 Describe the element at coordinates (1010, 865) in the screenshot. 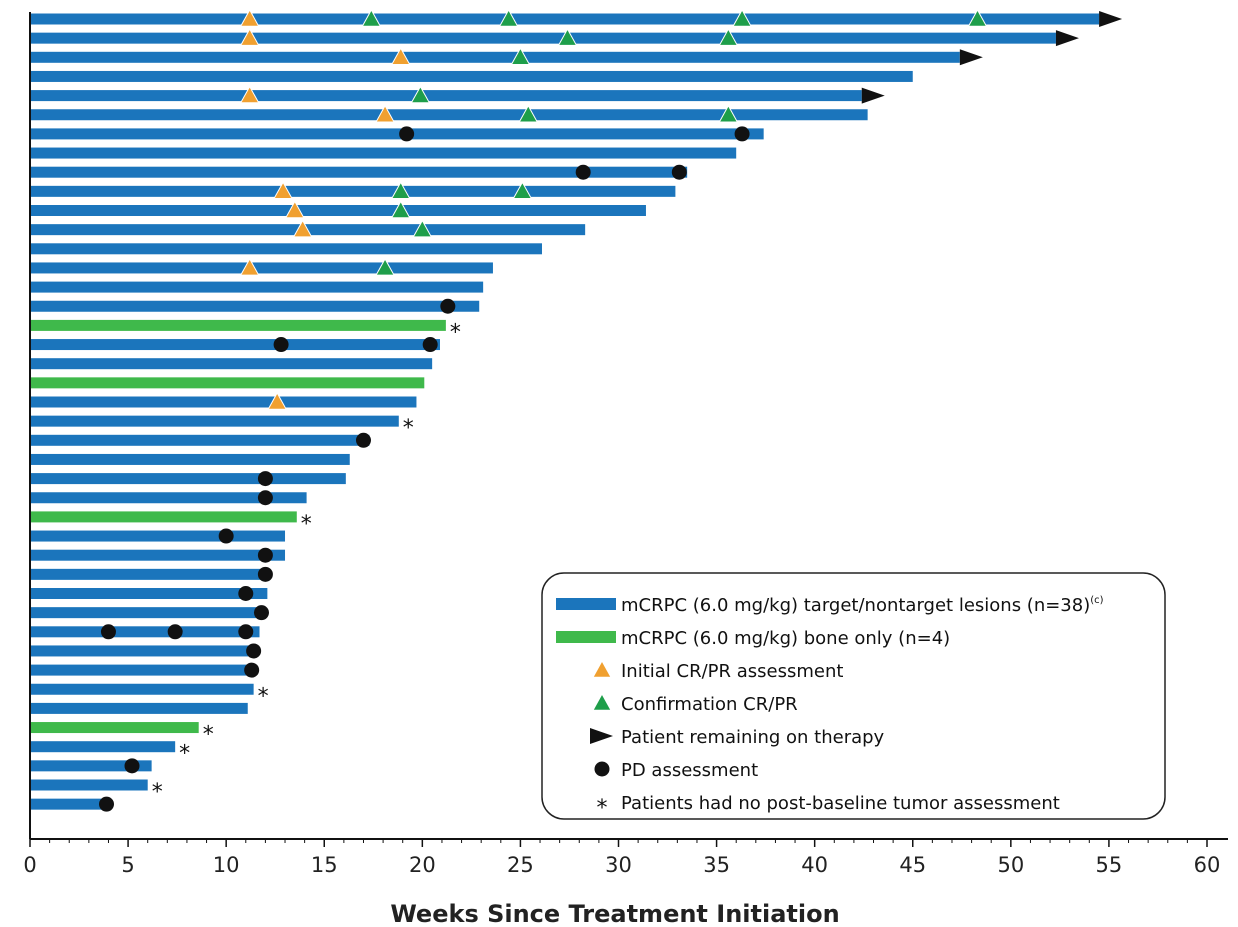

I see `x-tick-label: 50` at that location.